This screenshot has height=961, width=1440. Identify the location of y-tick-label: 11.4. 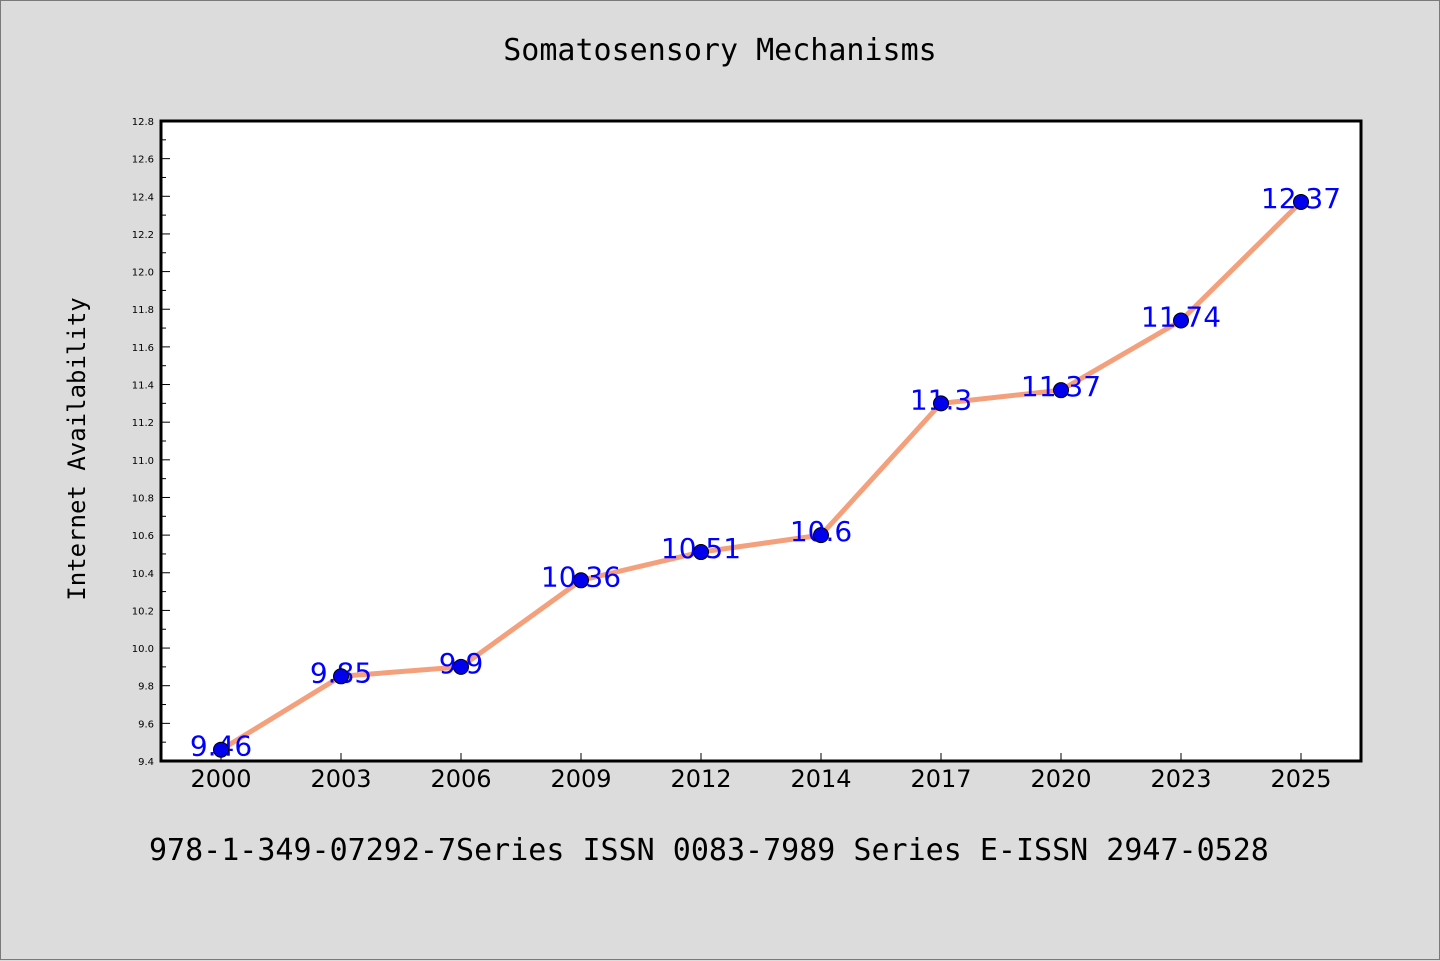
(143, 386).